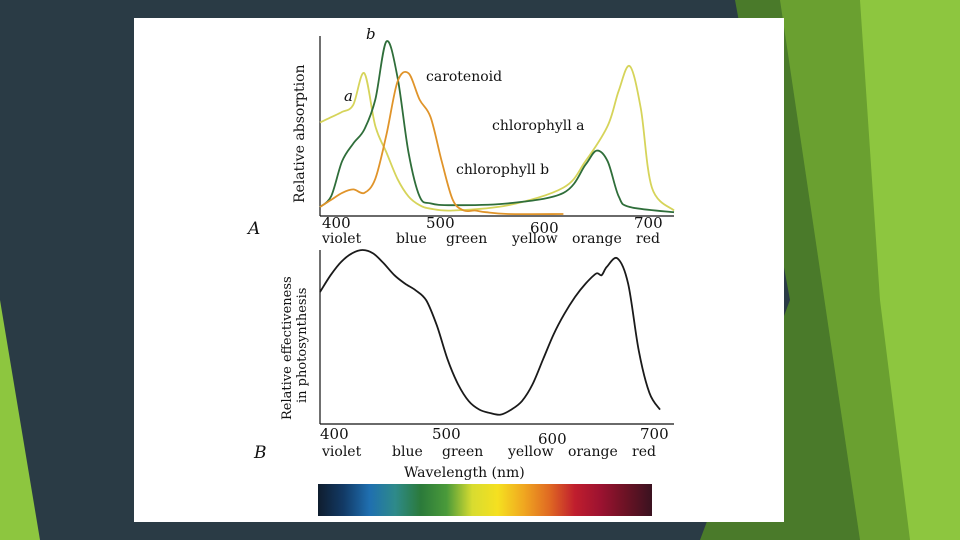 This screenshot has width=960, height=540. I want to click on series-line-action-spectrum, so click(490, 332).